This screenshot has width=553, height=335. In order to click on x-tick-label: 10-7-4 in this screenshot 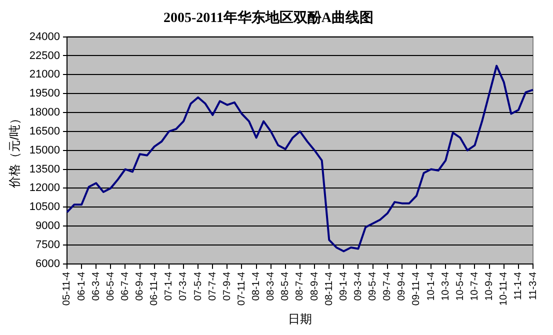, I will do `click(475, 286)`.